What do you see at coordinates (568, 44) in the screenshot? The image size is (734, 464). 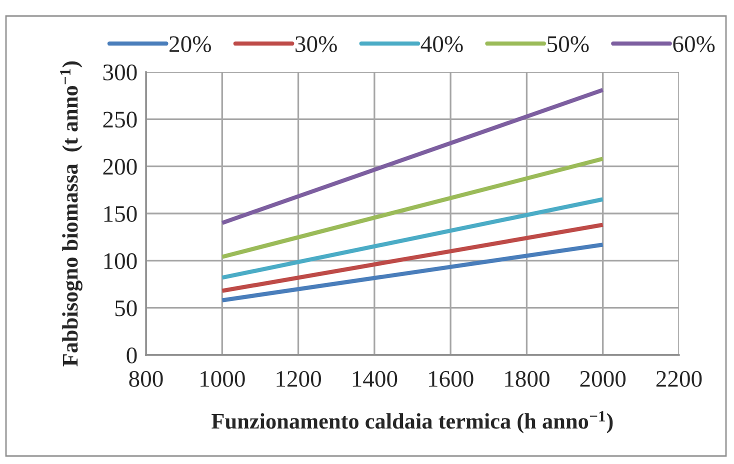 I see `legend-label: 50%` at bounding box center [568, 44].